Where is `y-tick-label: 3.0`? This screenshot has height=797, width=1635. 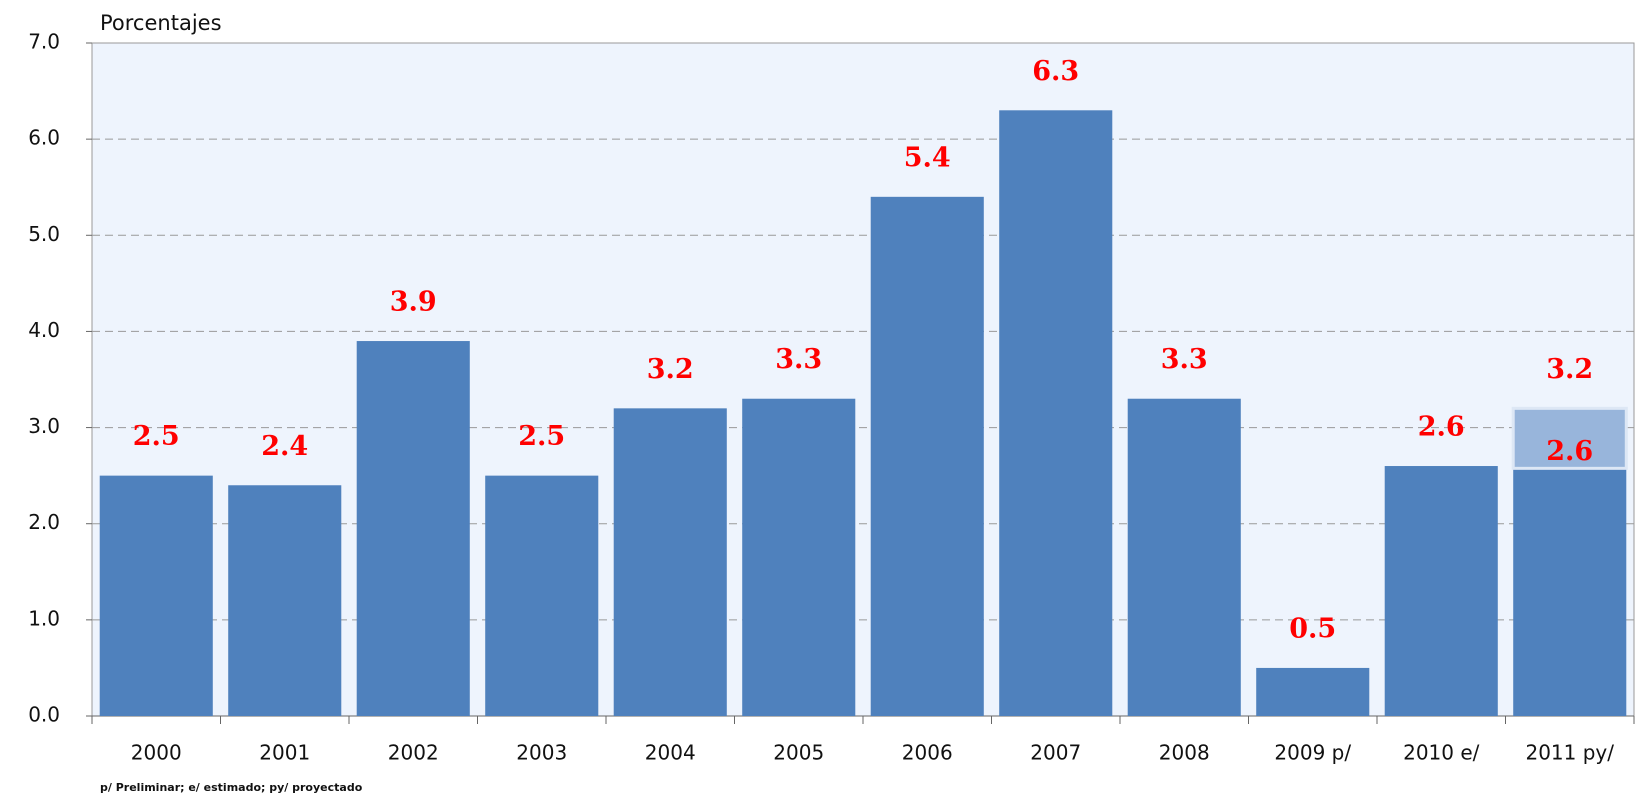
y-tick-label: 3.0 is located at coordinates (44, 426).